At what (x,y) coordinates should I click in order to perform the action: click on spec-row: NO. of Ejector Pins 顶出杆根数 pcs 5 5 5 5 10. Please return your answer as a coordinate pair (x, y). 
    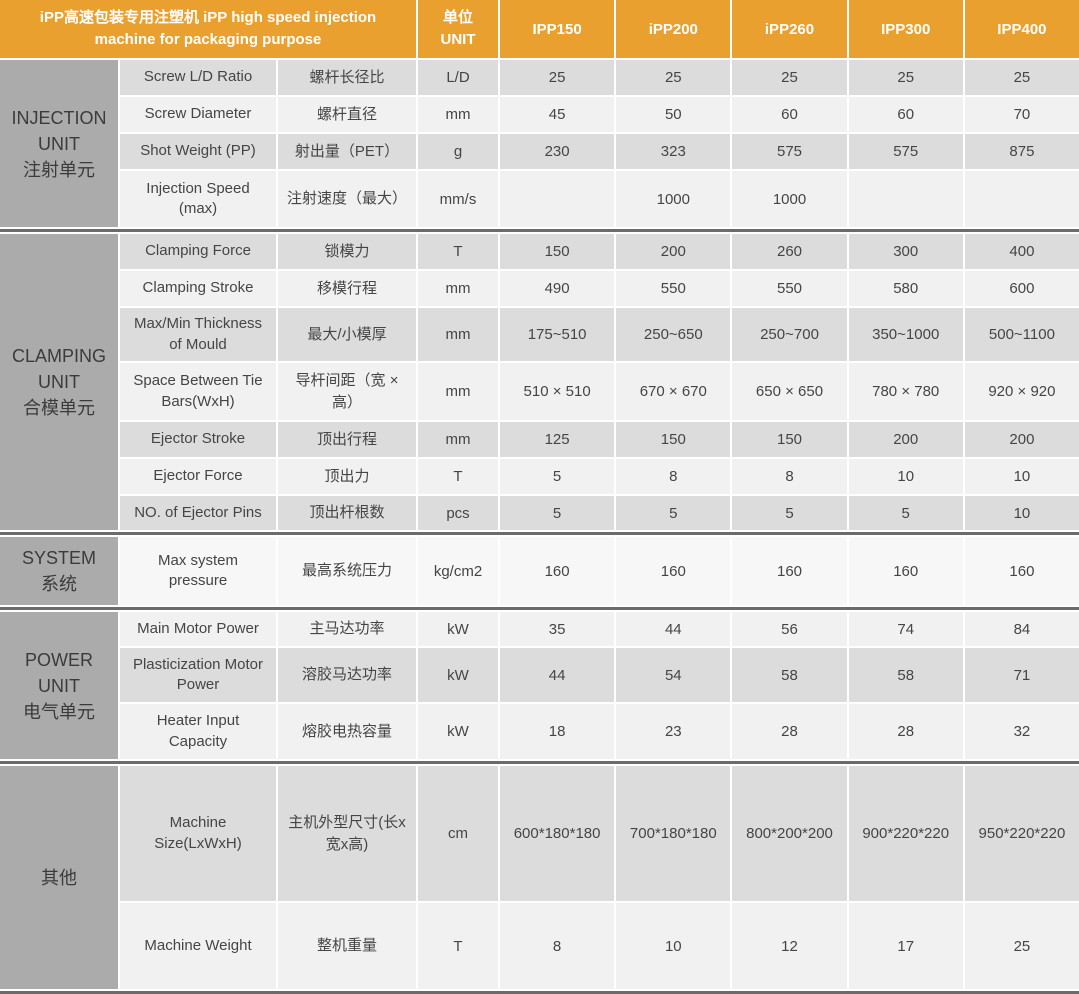
    Looking at the image, I should click on (599, 513).